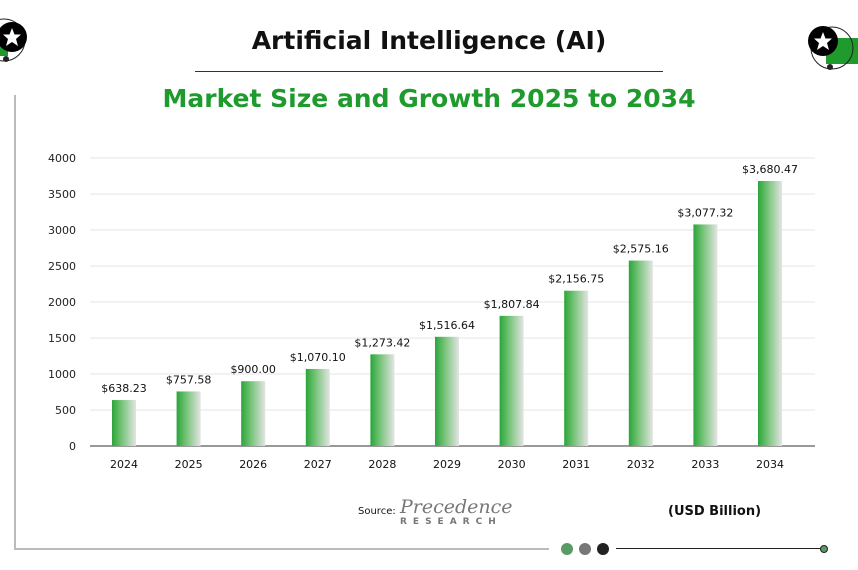  Describe the element at coordinates (715, 511) in the screenshot. I see `unit-label: (USD Billion)` at that location.